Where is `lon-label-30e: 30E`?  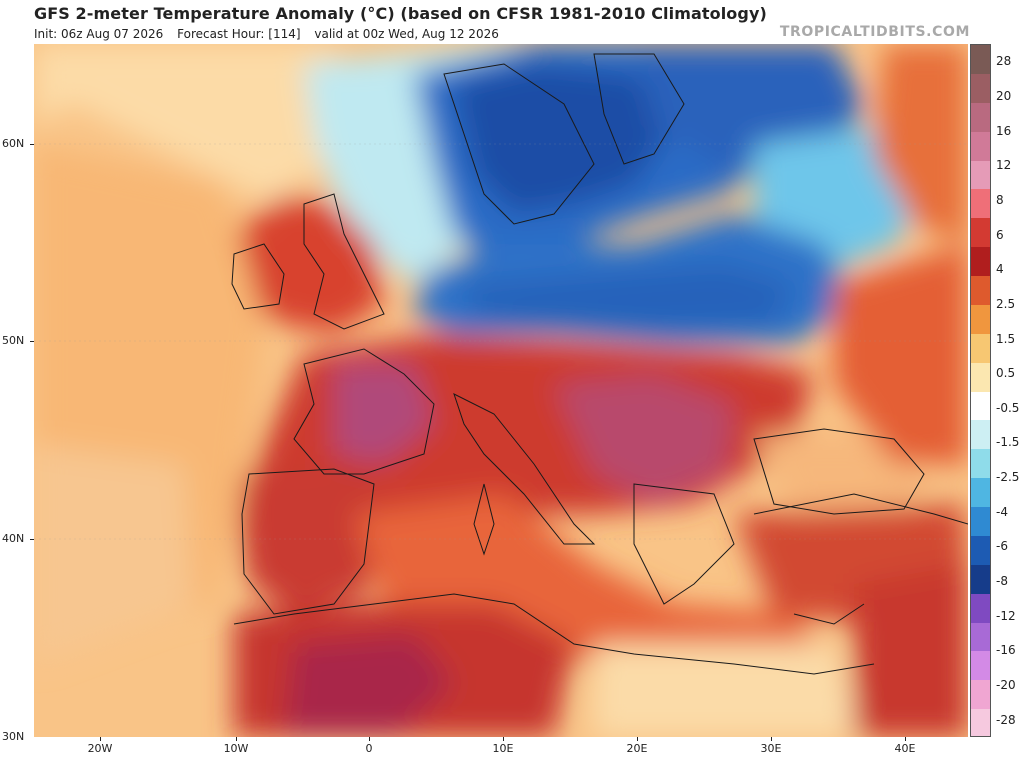 lon-label-30e: 30E is located at coordinates (771, 748).